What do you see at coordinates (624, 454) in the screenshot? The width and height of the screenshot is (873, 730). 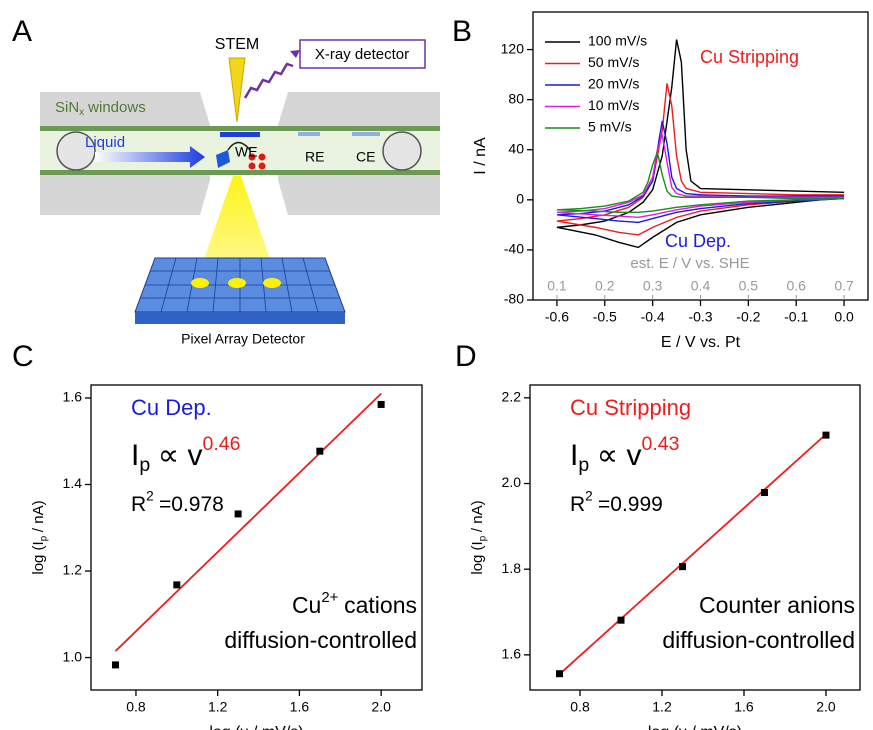 I see `annotation: Ip ∝ v0.43` at bounding box center [624, 454].